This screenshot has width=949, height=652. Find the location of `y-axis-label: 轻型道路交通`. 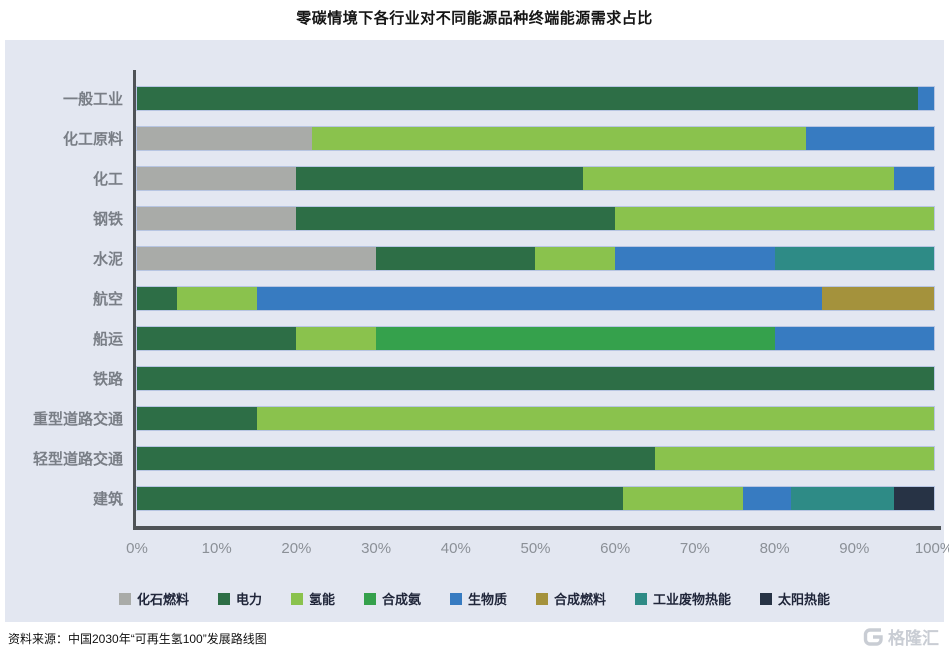

y-axis-label: 轻型道路交通 is located at coordinates (77, 459).